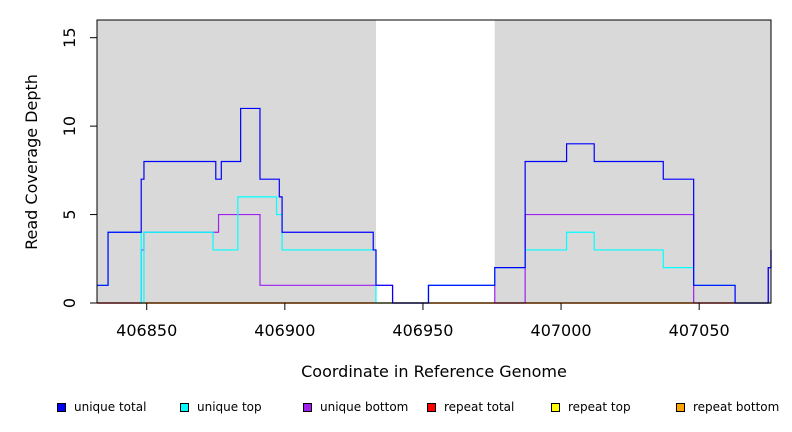 The image size is (792, 432). I want to click on y-axis-label: Read Coverage Depth, so click(31, 162).